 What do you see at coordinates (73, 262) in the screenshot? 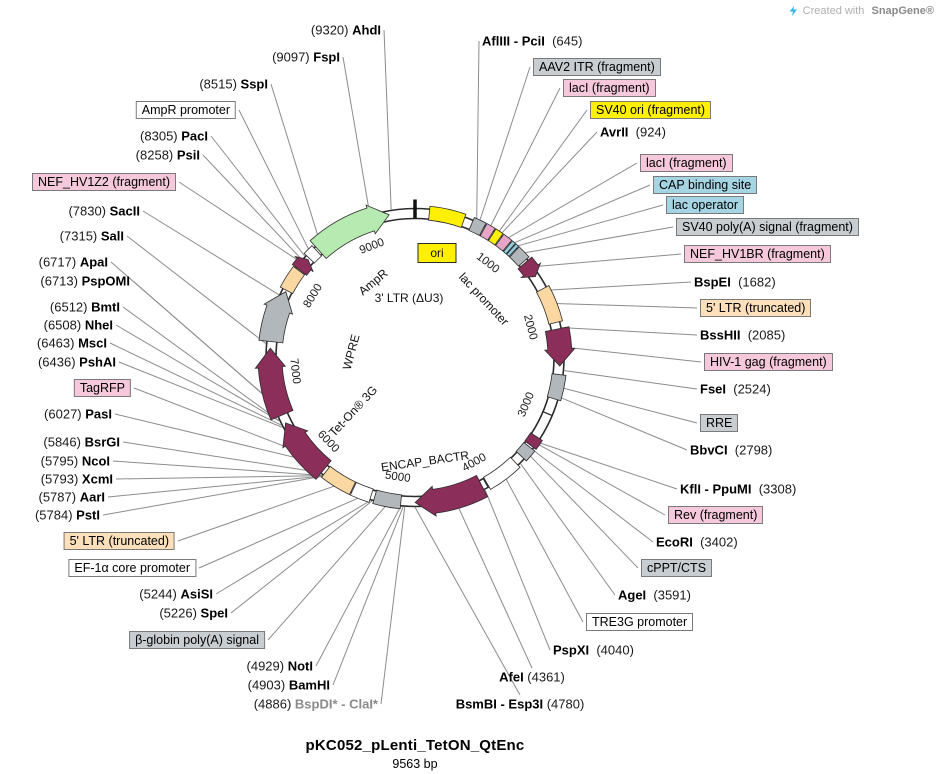
I see `restriction-site-label: (6717) ApaI` at bounding box center [73, 262].